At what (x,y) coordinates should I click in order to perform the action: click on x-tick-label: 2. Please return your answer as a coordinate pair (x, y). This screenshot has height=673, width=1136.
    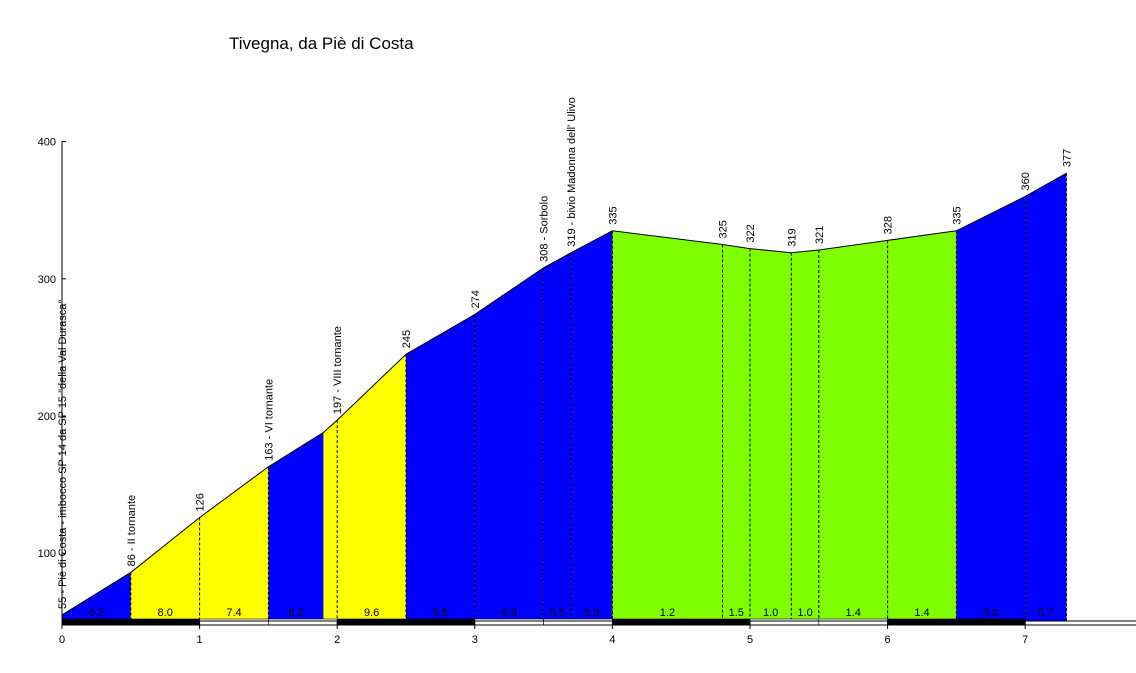
    Looking at the image, I should click on (337, 640).